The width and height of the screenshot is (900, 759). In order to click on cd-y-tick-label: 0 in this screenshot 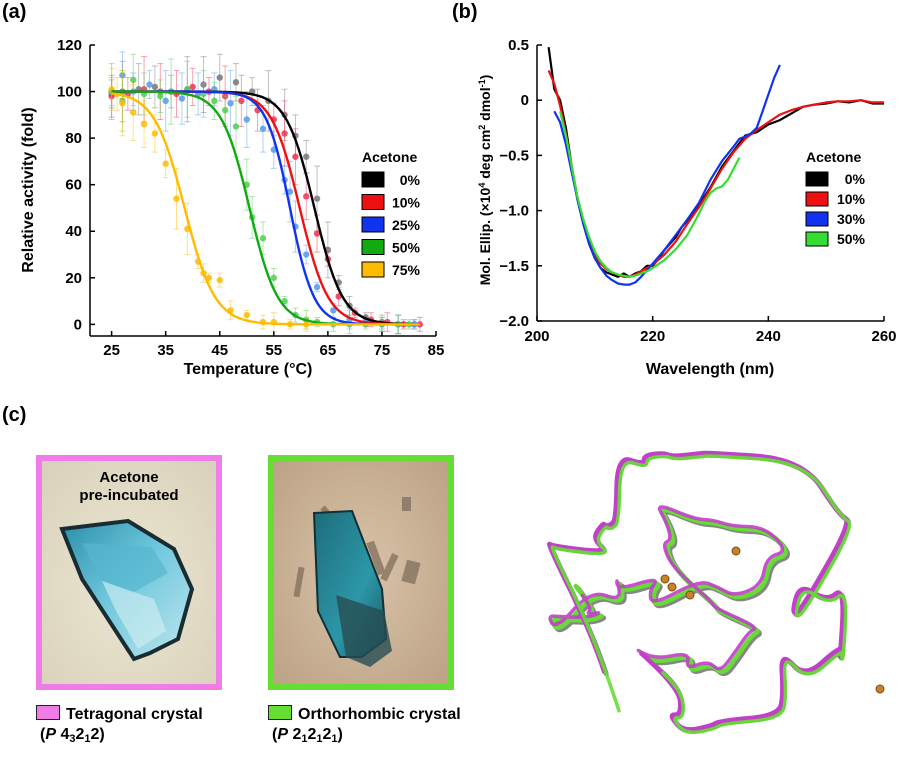, I will do `click(525, 100)`.